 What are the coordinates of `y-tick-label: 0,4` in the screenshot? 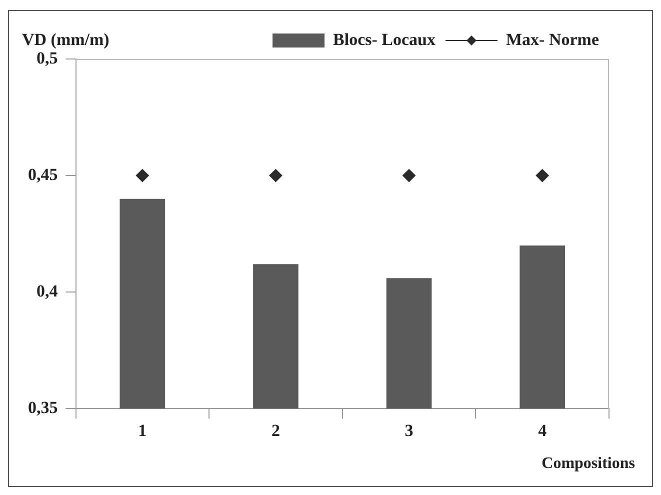 It's located at (47, 290).